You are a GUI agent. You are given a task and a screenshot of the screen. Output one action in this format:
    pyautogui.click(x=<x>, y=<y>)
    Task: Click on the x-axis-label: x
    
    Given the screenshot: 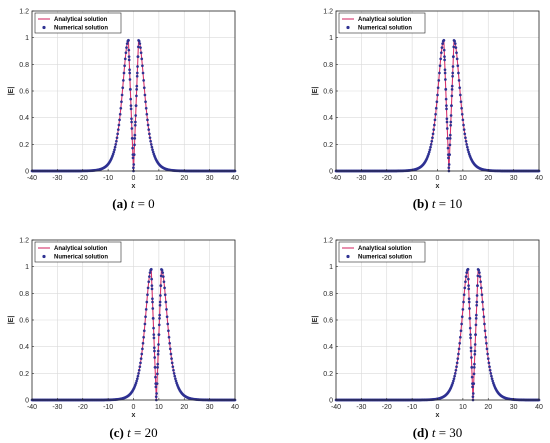 What is the action you would take?
    pyautogui.click(x=134, y=415)
    